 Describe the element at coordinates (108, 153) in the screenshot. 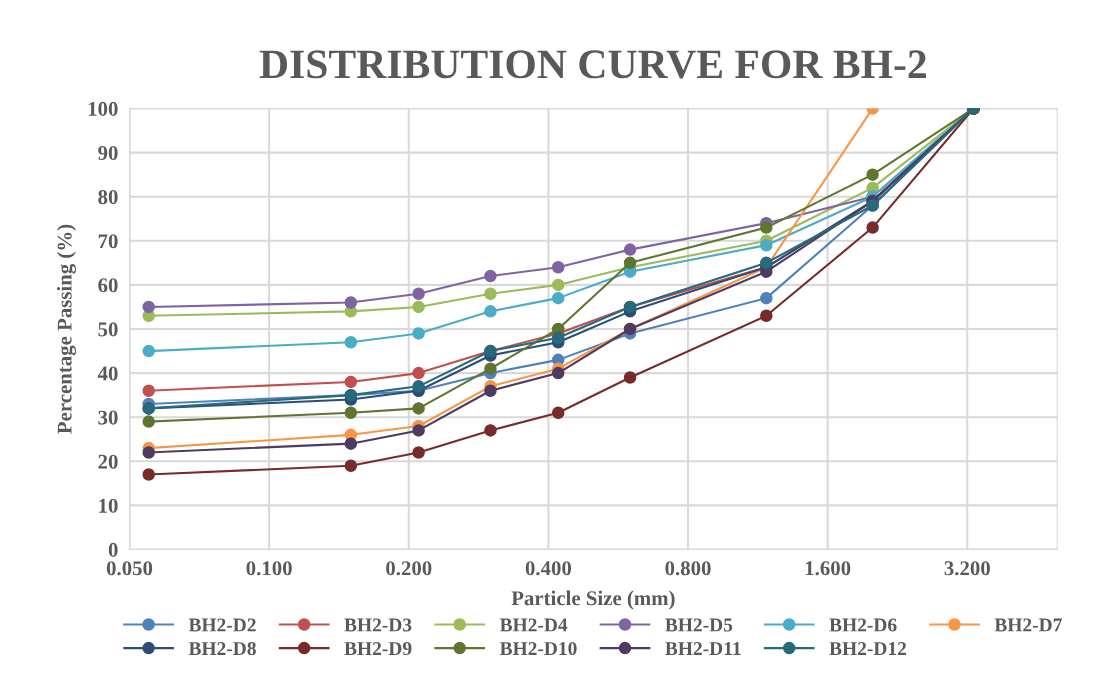

I see `y-tick-label: 90` at that location.